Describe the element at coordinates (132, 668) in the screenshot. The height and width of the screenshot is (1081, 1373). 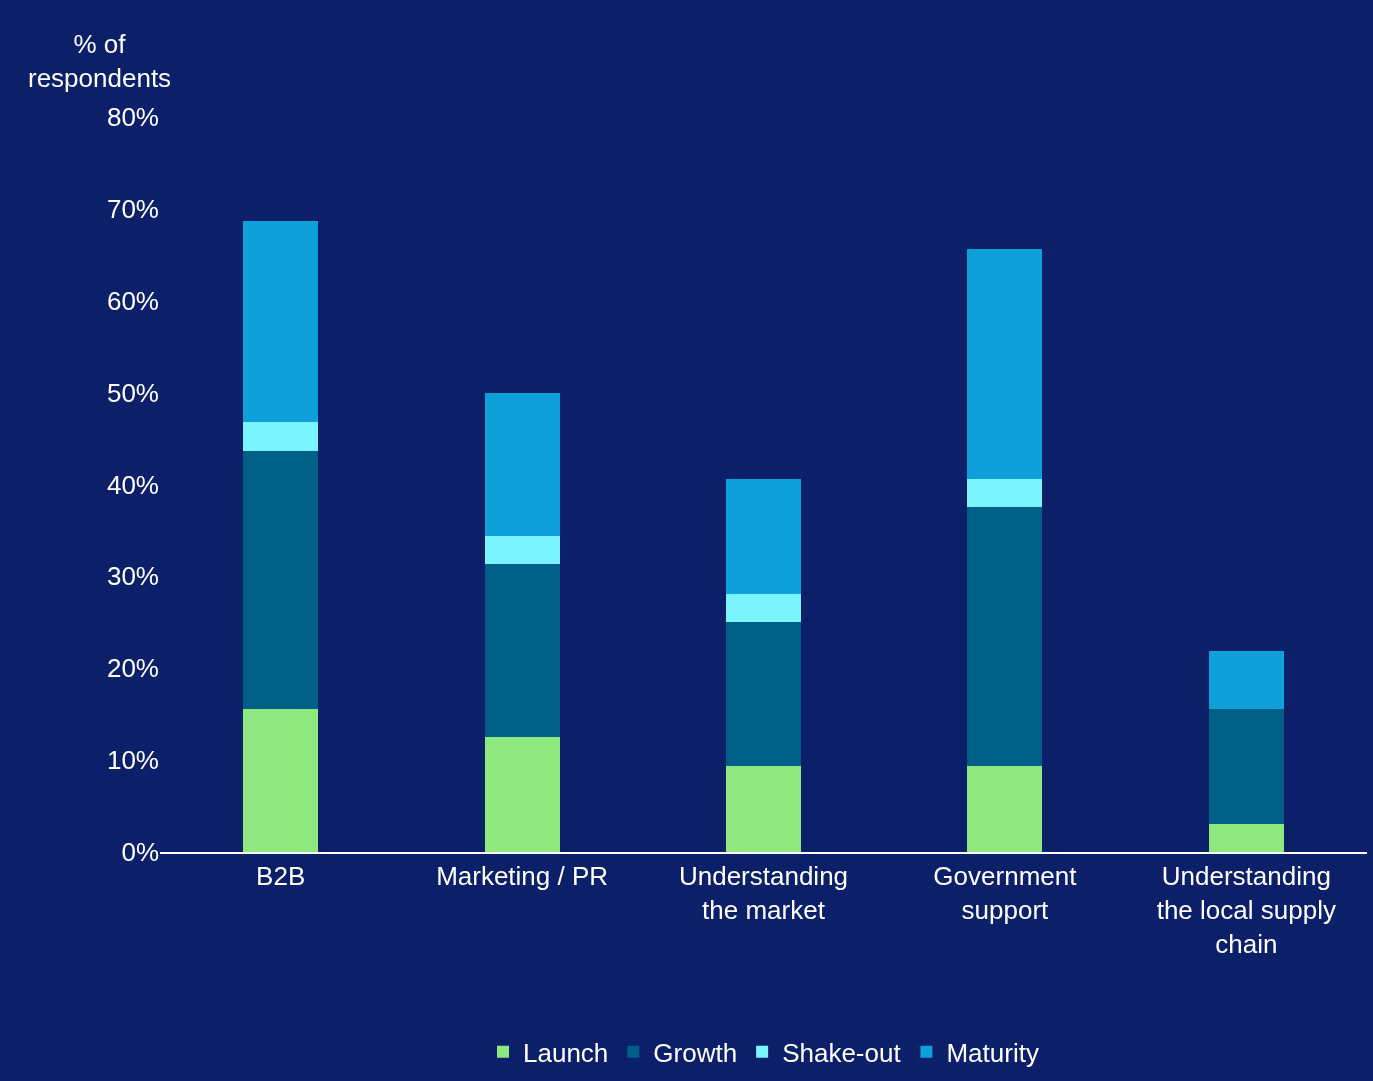
I see `y-tick-label: 20%` at that location.